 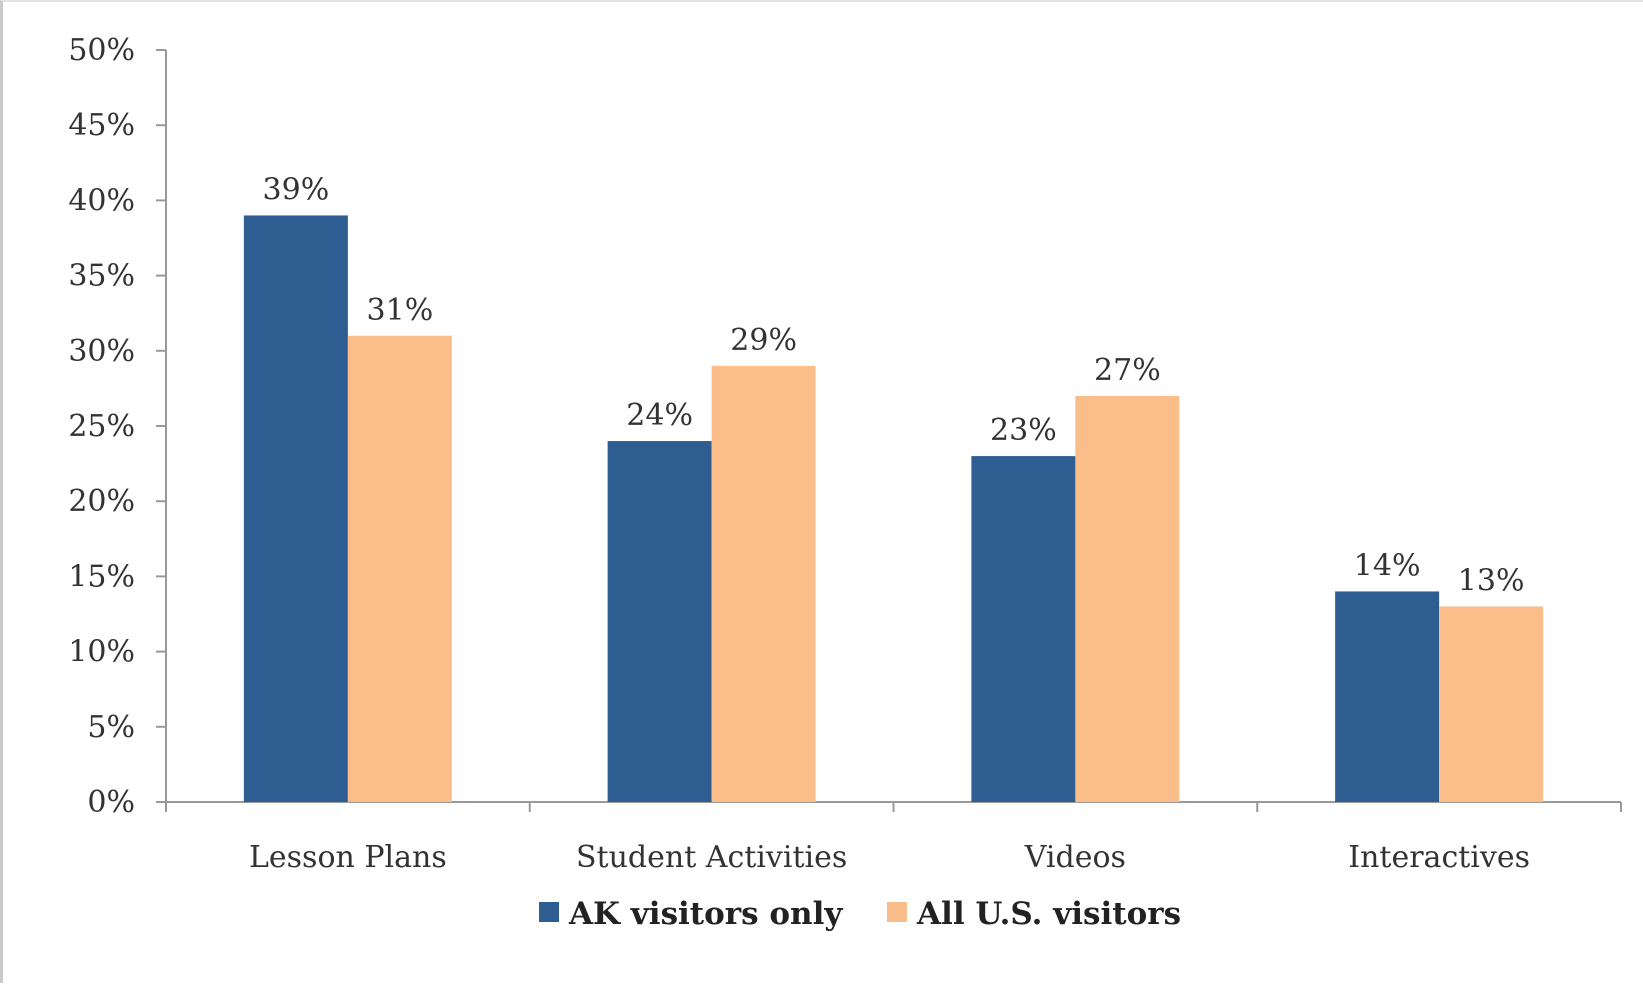 I want to click on x-tick-label: Student Activities, so click(x=711, y=857).